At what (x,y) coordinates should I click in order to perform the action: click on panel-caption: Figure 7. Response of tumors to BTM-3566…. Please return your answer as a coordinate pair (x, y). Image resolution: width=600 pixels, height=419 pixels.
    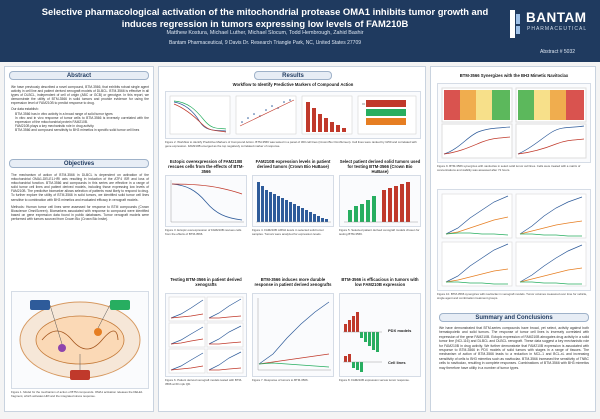
    Looking at the image, I should click on (280, 380).